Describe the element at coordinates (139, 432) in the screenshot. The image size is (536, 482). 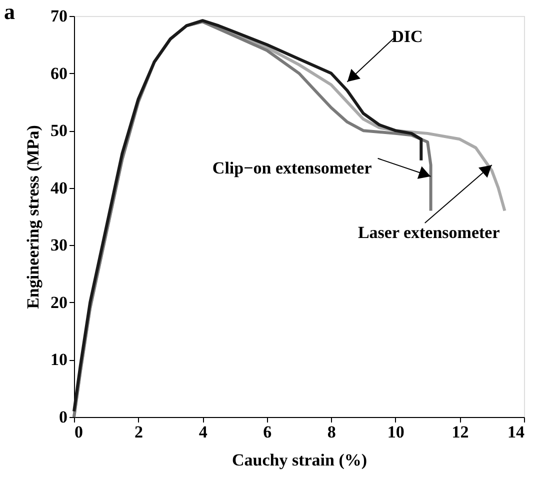
I see `x-tick-label: 2` at that location.